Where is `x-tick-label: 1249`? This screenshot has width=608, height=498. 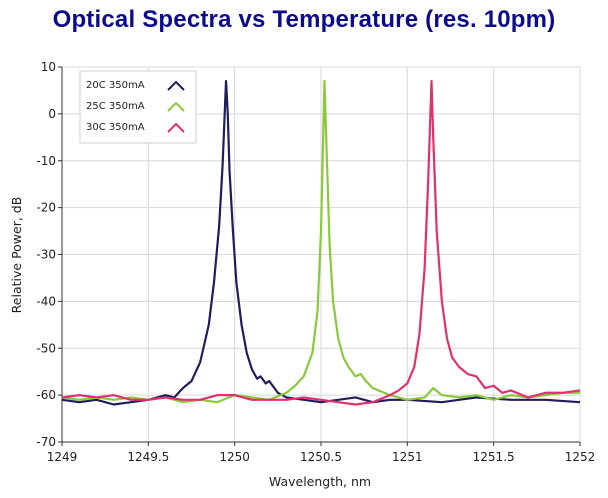 x-tick-label: 1249 is located at coordinates (62, 457).